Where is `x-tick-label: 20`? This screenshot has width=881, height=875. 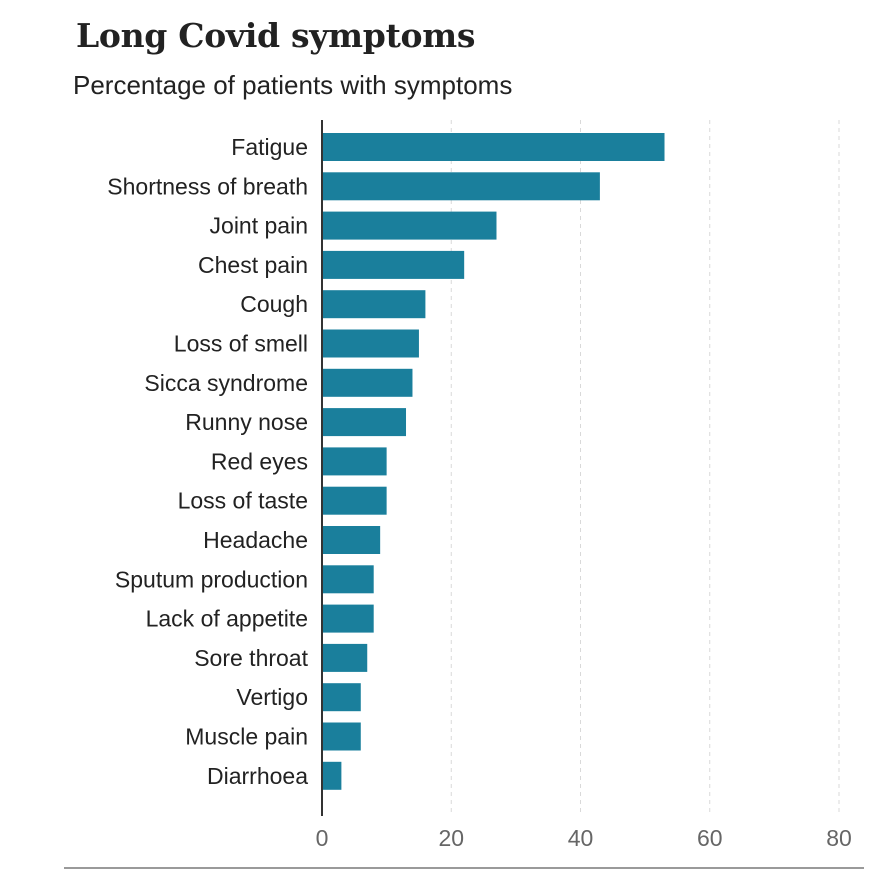
x-tick-label: 20 is located at coordinates (451, 838).